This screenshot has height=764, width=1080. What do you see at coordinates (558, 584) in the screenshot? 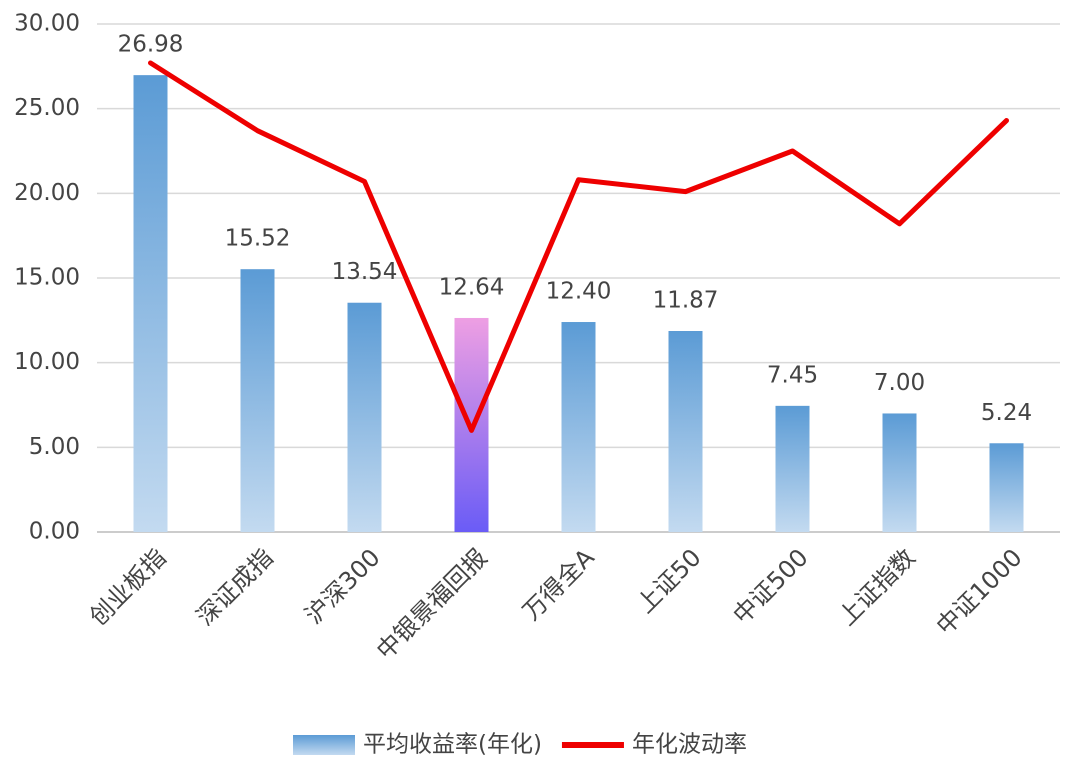
I see `x-tick-label: 万得全A` at bounding box center [558, 584].